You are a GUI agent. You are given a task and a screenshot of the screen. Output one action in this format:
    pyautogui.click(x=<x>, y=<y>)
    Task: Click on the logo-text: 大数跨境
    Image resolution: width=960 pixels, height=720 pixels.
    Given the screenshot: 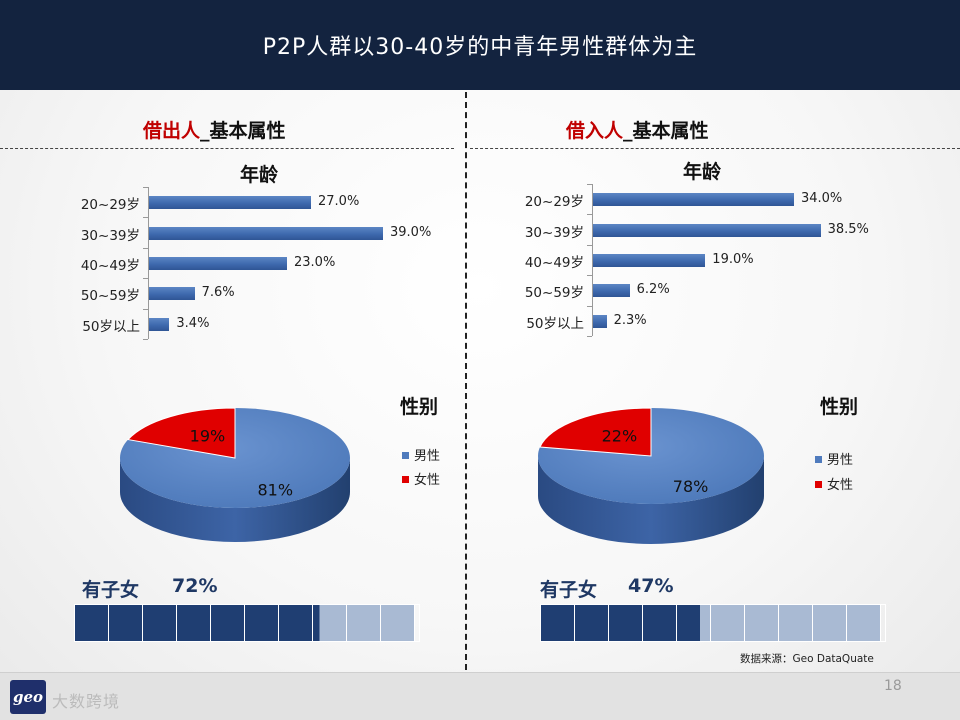 What is the action you would take?
    pyautogui.click(x=86, y=701)
    